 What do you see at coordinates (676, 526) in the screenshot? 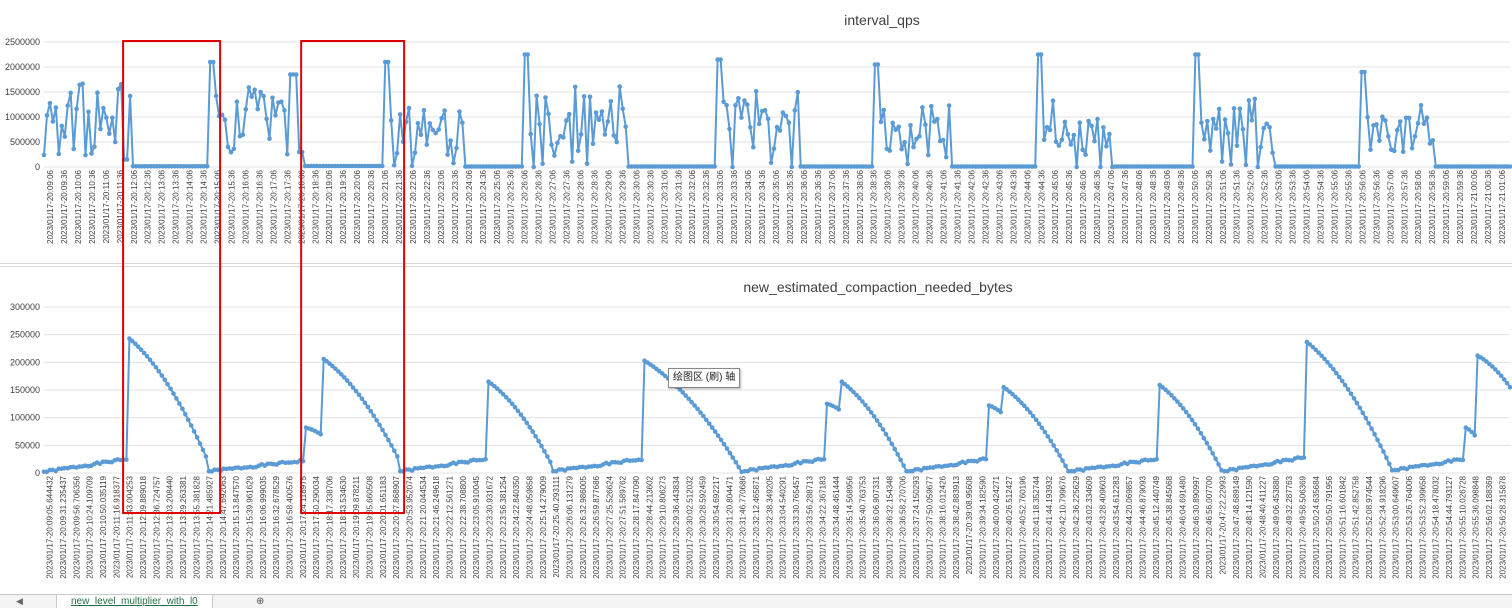
I see `x-tick-label: 2023/01/17-20:29:36.443834` at bounding box center [676, 526].